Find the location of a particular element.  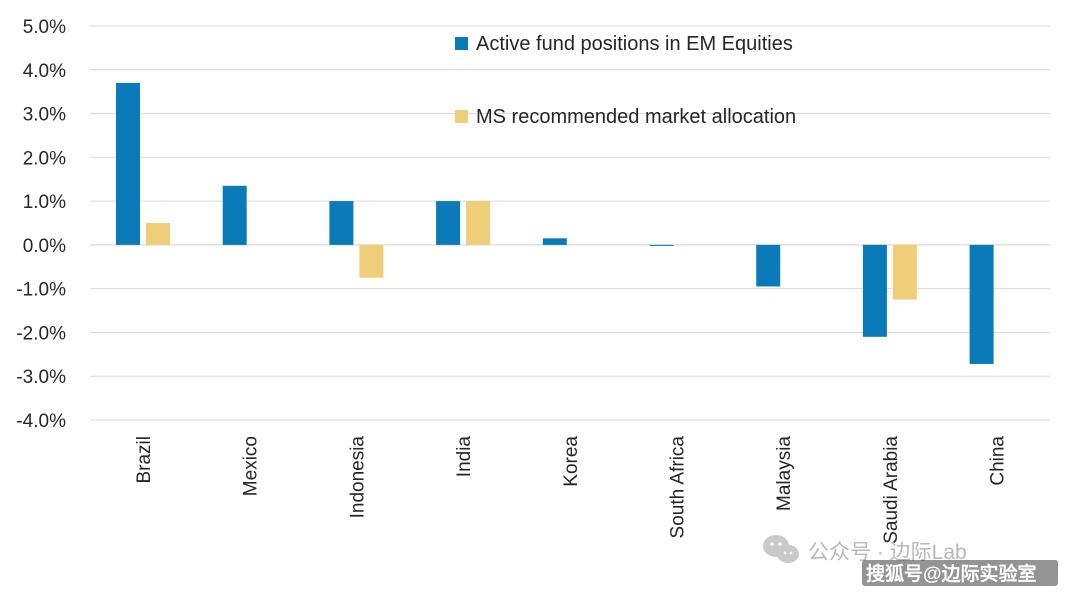

x-category-label: Indonesia is located at coordinates (357, 477).